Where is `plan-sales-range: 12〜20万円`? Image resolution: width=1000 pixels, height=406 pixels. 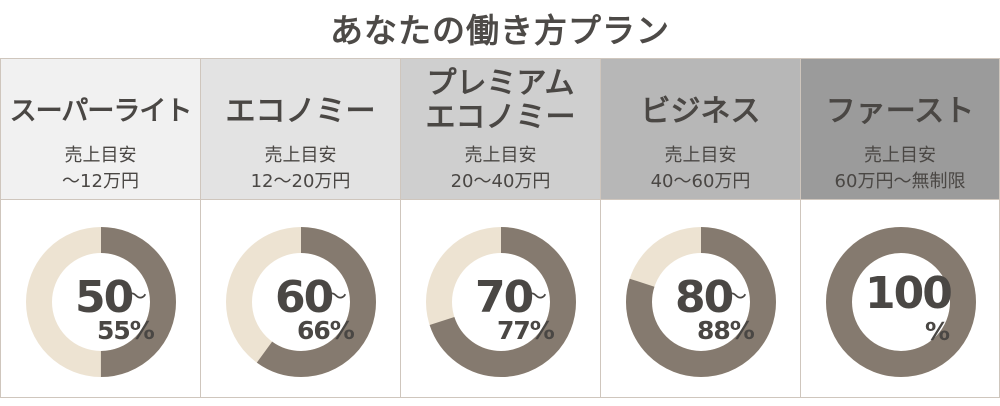
plan-sales-range: 12〜20万円 is located at coordinates (300, 181).